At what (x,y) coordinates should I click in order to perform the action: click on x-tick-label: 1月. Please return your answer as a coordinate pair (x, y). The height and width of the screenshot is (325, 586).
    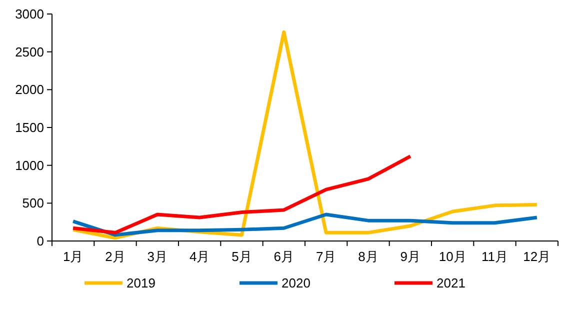
    Looking at the image, I should click on (73, 256).